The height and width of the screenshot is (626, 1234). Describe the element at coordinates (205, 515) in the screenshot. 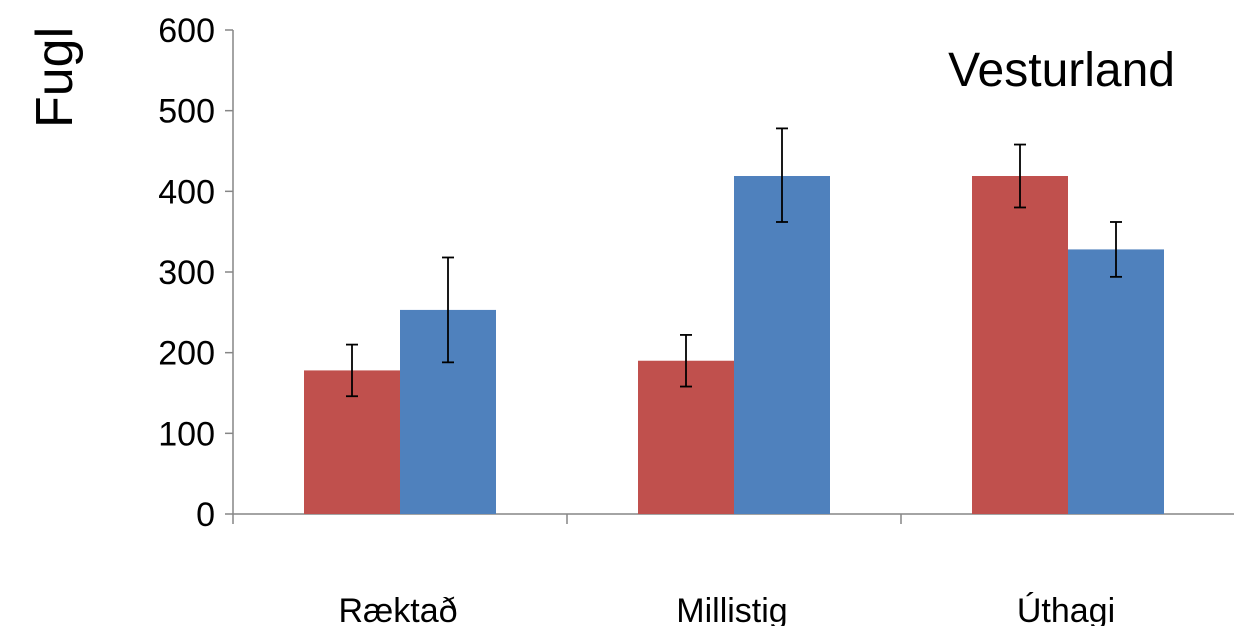

I see `y-tick-label: 0` at that location.